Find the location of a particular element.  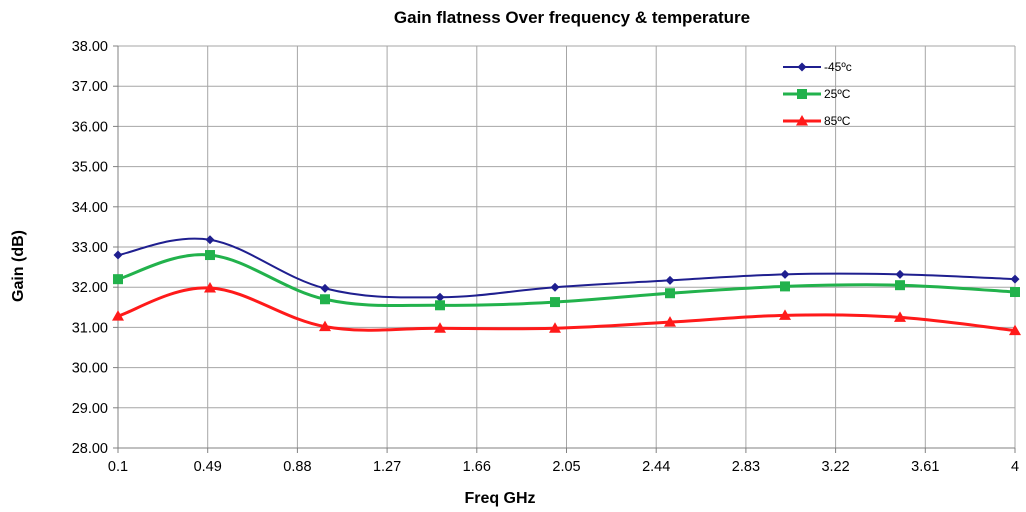

x-tick-label: 3.61 is located at coordinates (925, 467).